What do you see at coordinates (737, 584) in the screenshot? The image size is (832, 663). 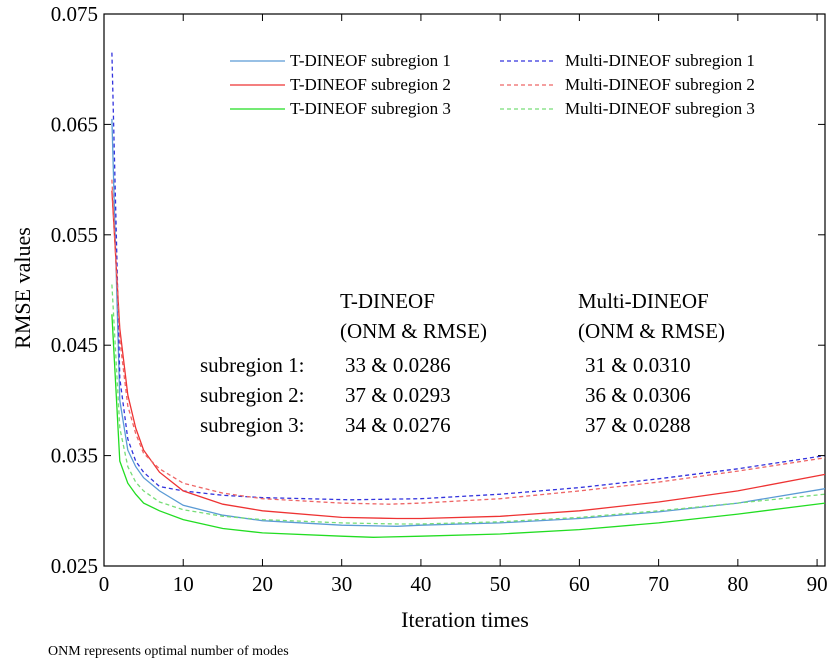 I see `x-tick-label: 80` at bounding box center [737, 584].